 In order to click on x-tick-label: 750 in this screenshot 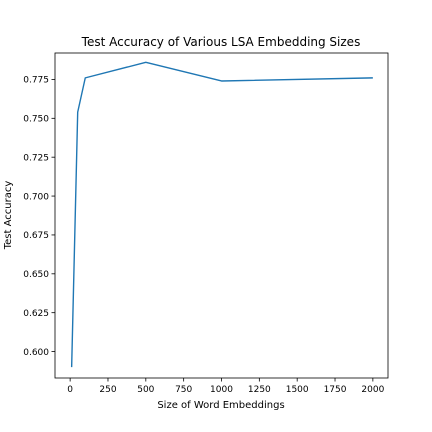, I will do `click(183, 390)`.